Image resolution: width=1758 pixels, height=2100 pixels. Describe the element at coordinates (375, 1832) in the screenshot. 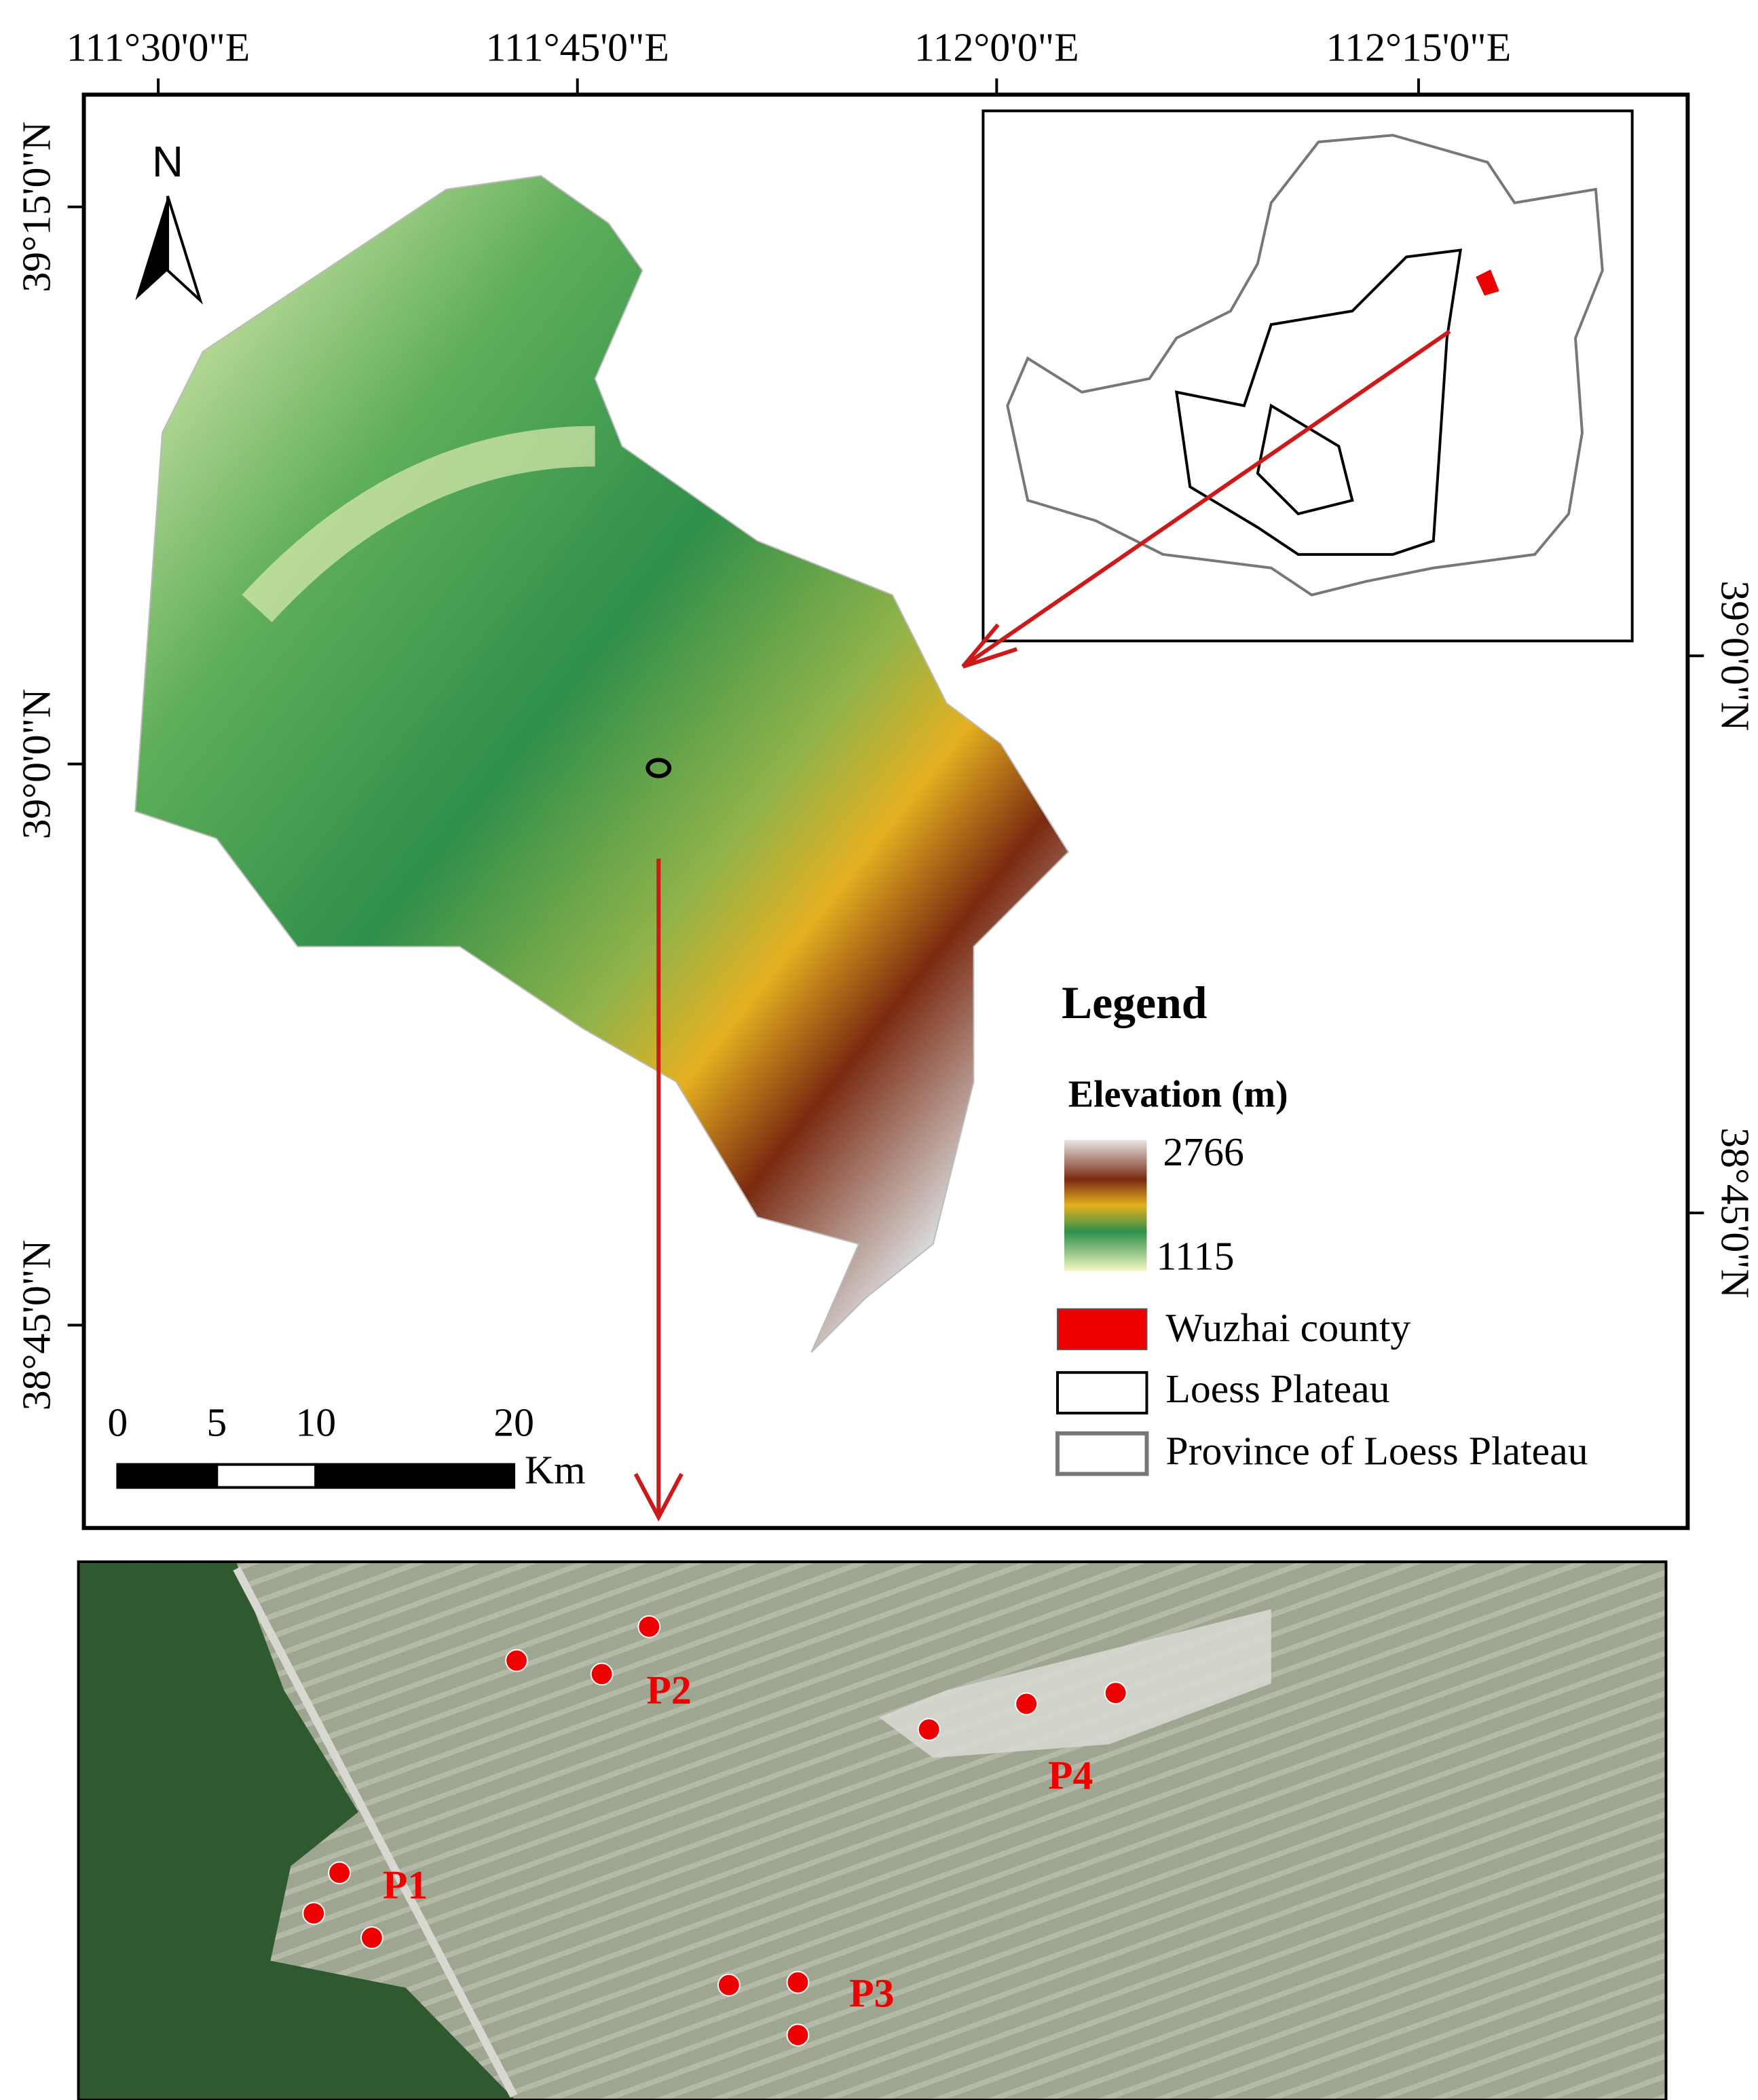

I see `track` at that location.